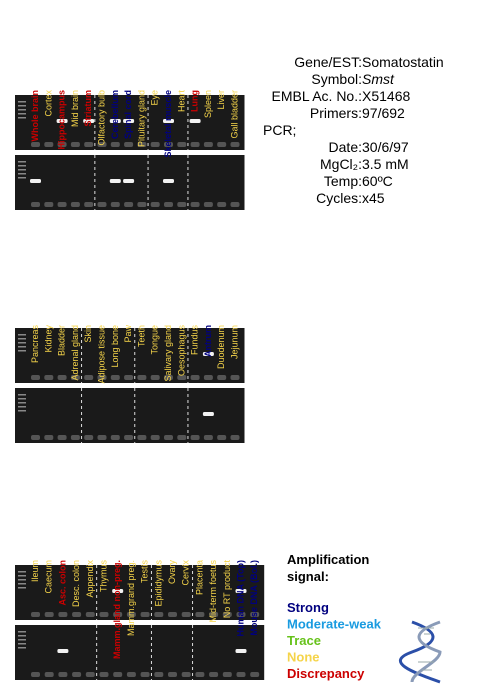  What do you see at coordinates (131, 598) in the screenshot?
I see `lane-label: Mamm.grand preg.` at bounding box center [131, 598].